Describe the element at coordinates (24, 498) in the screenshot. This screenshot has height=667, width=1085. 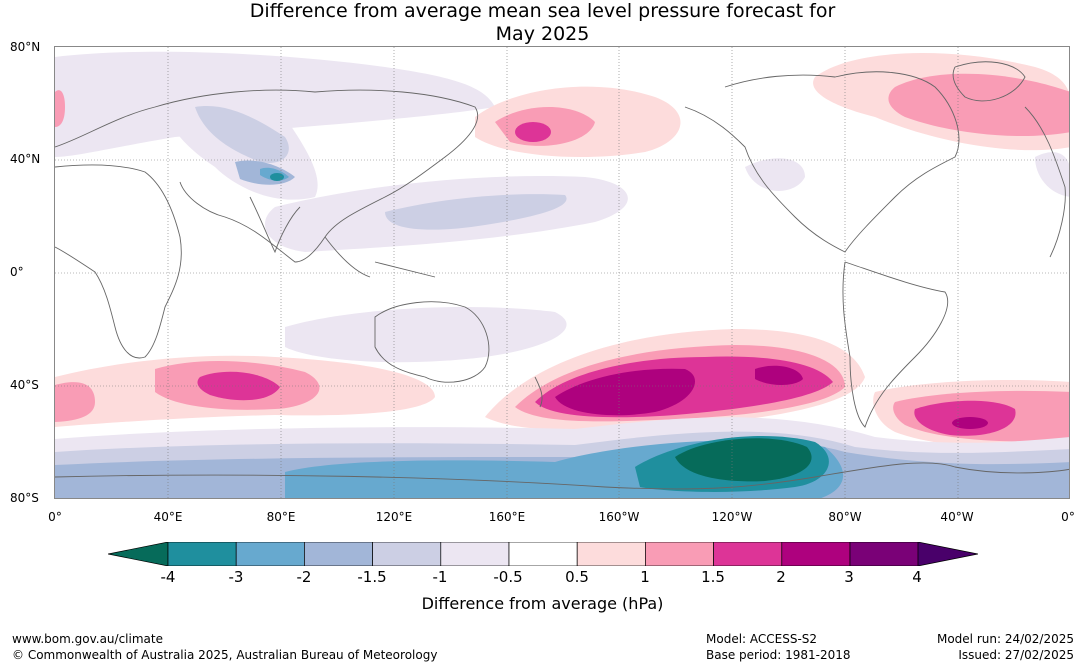
I see `lat-label-80s: 80°S` at that location.